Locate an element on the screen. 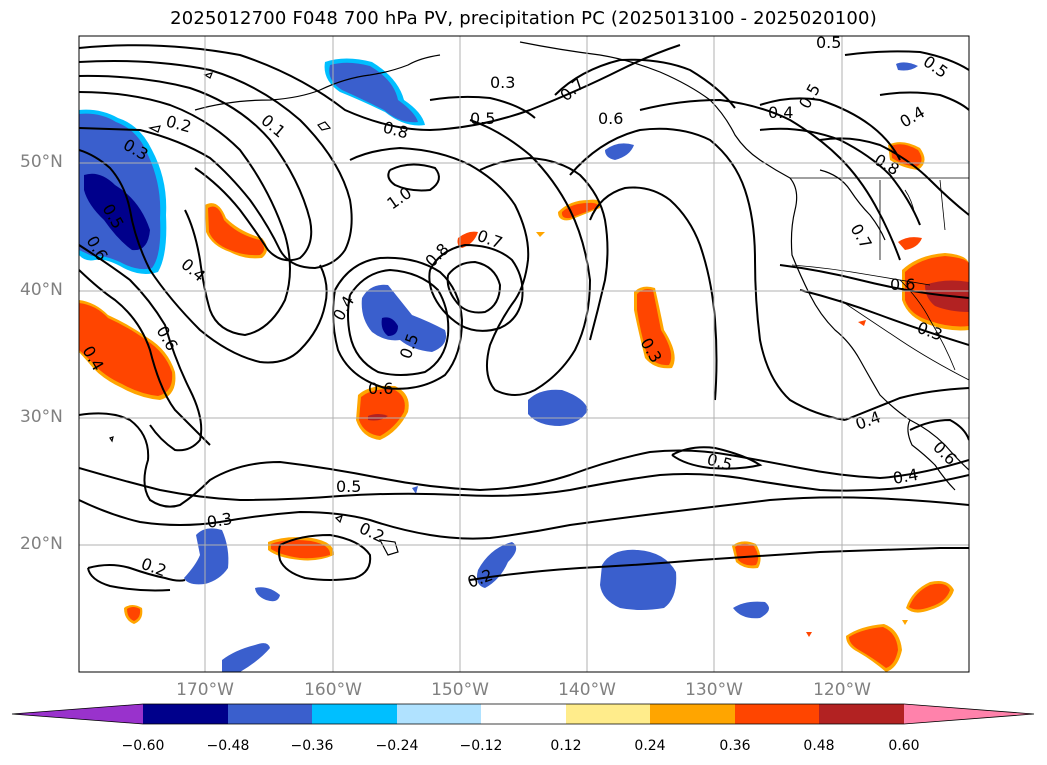 Image resolution: width=1047 pixels, height=765 pixels. colorbar-tick-label: 0.36 is located at coordinates (735, 746).